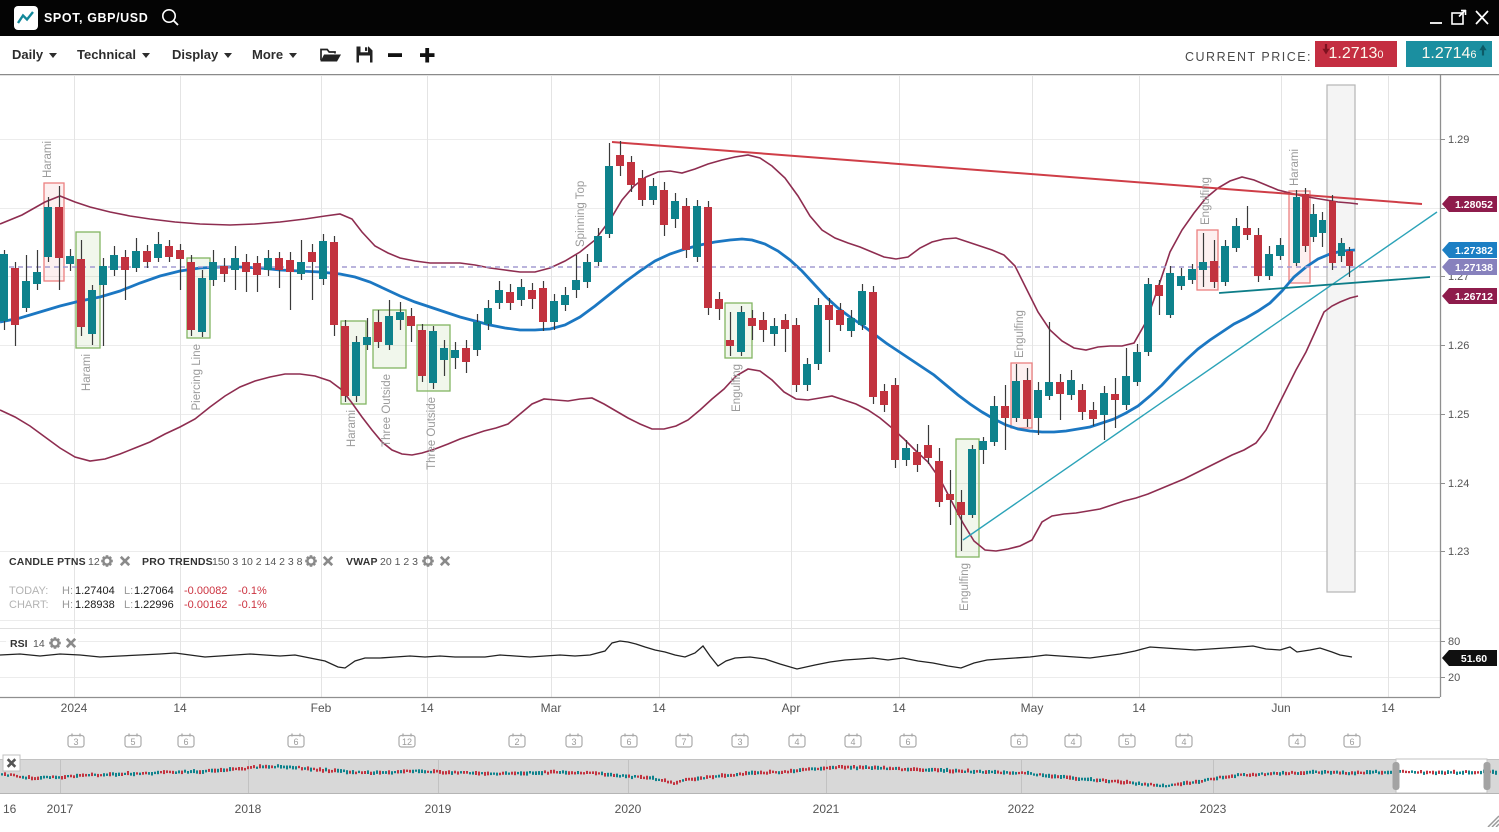 This screenshot has height=832, width=1499. What do you see at coordinates (516, 742) in the screenshot?
I see `svg-text: 2` at bounding box center [516, 742].